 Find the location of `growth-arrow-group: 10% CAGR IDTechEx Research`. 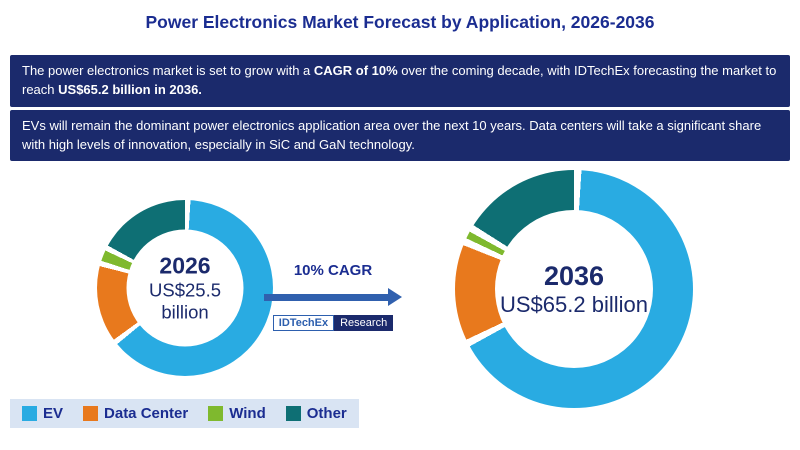

growth-arrow-group: 10% CAGR IDTechEx Research is located at coordinates (333, 296).